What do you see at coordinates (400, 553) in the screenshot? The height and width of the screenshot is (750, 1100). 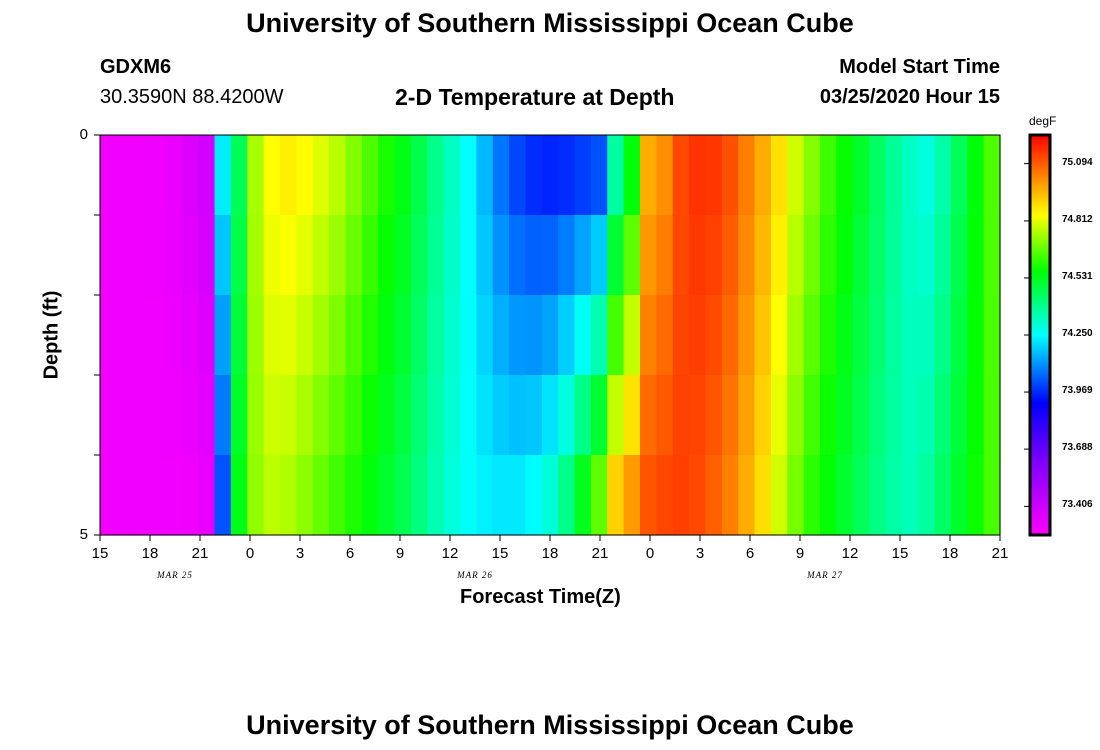 I see `x-axis-tick-label: 9` at bounding box center [400, 553].